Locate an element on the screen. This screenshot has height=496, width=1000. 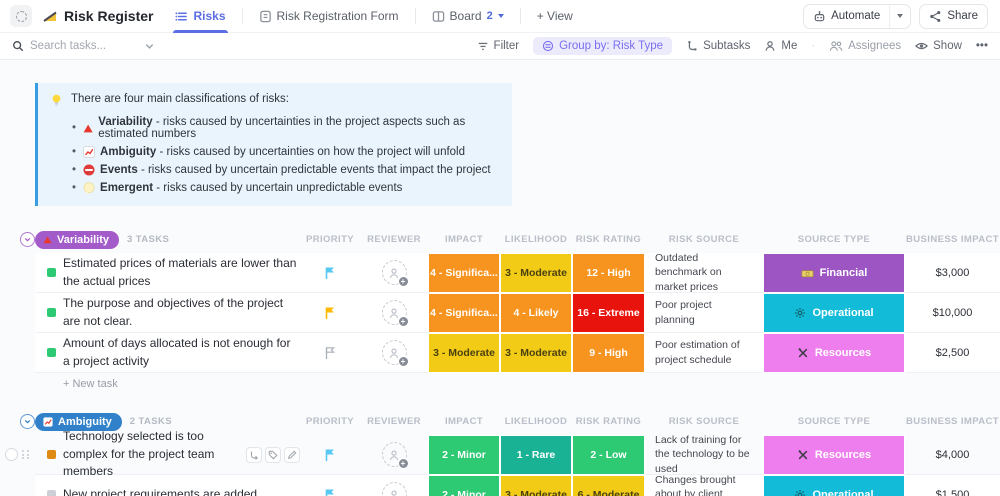
add-view-button: + View is located at coordinates (555, 16).